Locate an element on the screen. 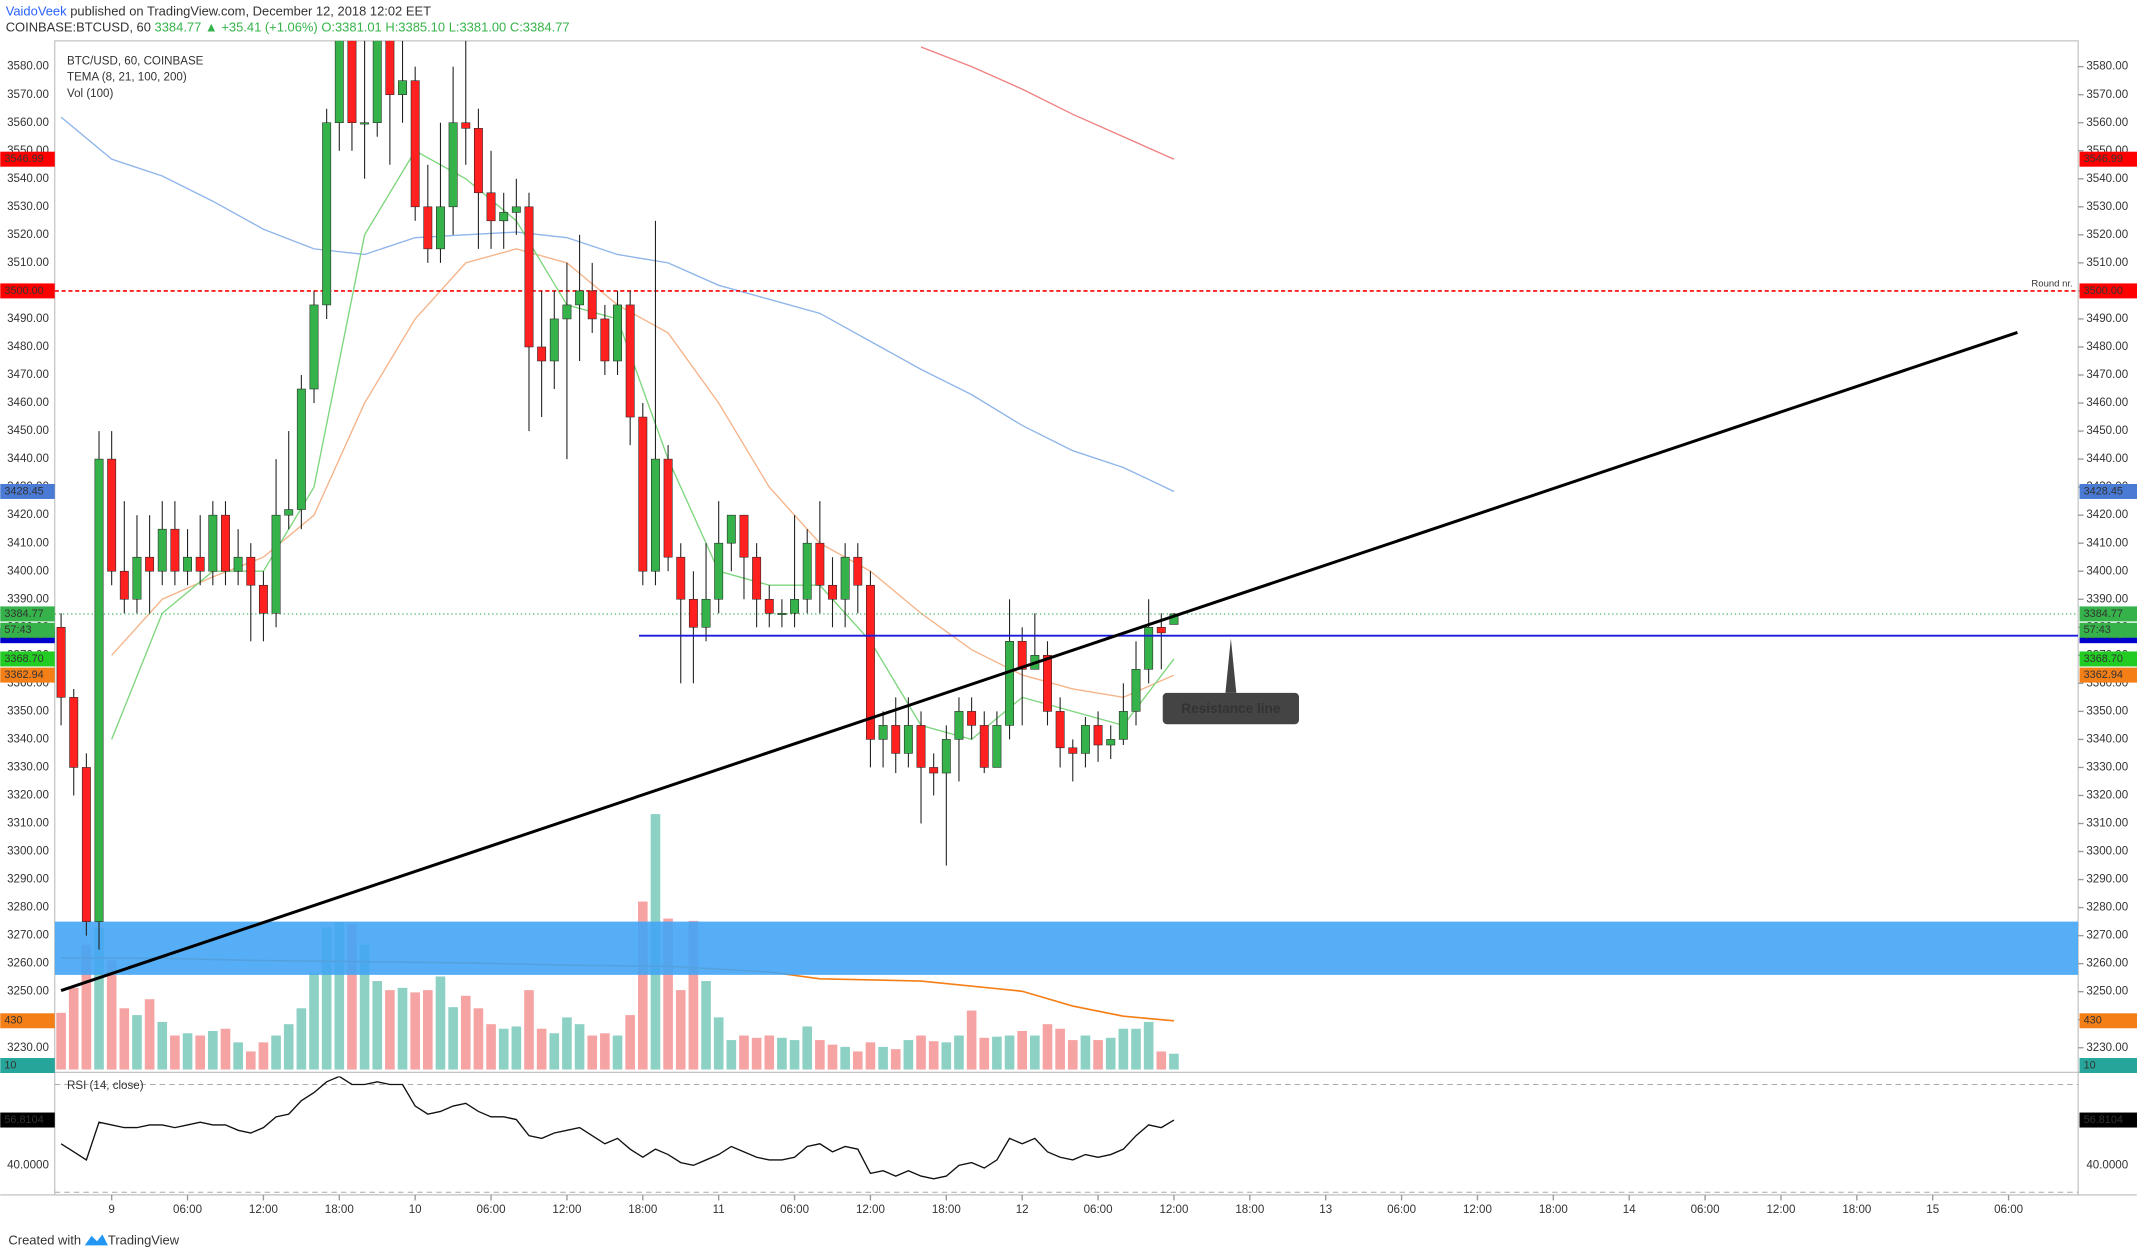 This screenshot has width=2137, height=1259. y-tick-label-left: 3390.00 is located at coordinates (28, 599).